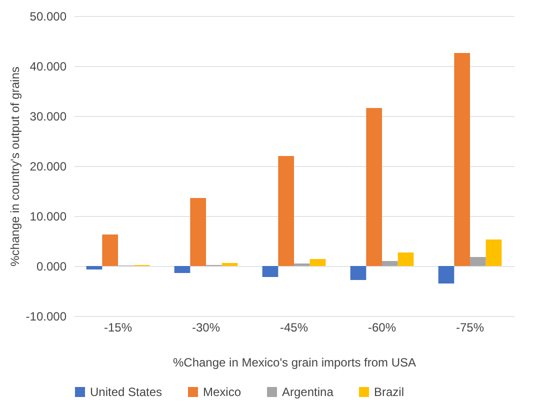 Image resolution: width=551 pixels, height=406 pixels. I want to click on y-tick-label: 30.000, so click(48, 117).